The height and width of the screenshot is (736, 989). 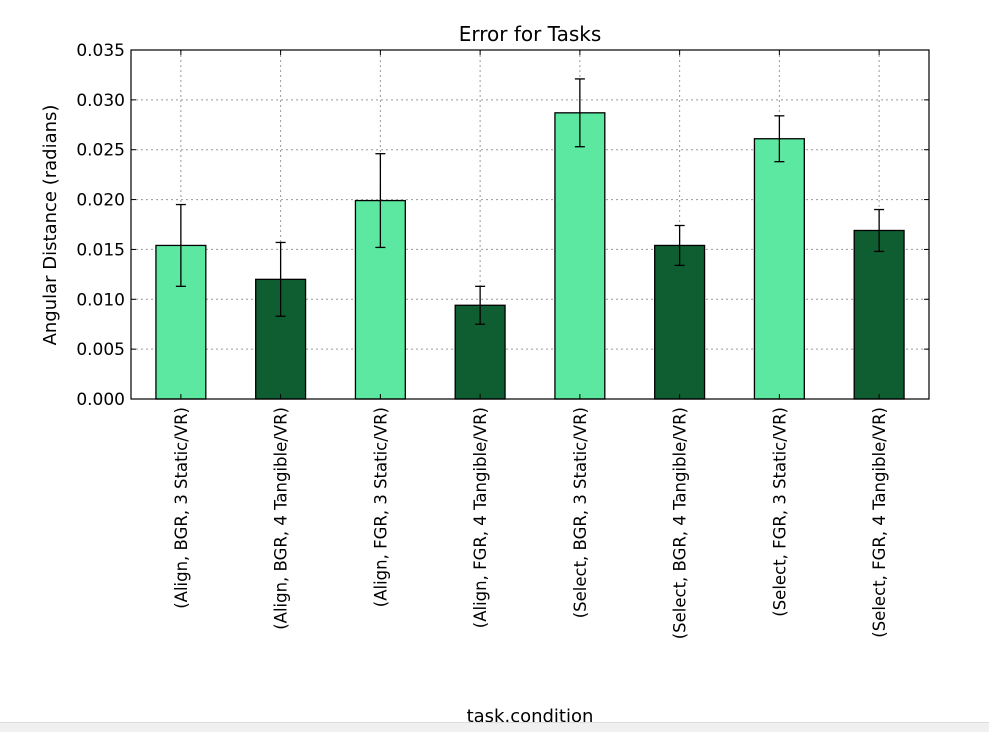 I want to click on x-tick-label: (Select, BGR, 4 Tangible/VR), so click(x=680, y=523).